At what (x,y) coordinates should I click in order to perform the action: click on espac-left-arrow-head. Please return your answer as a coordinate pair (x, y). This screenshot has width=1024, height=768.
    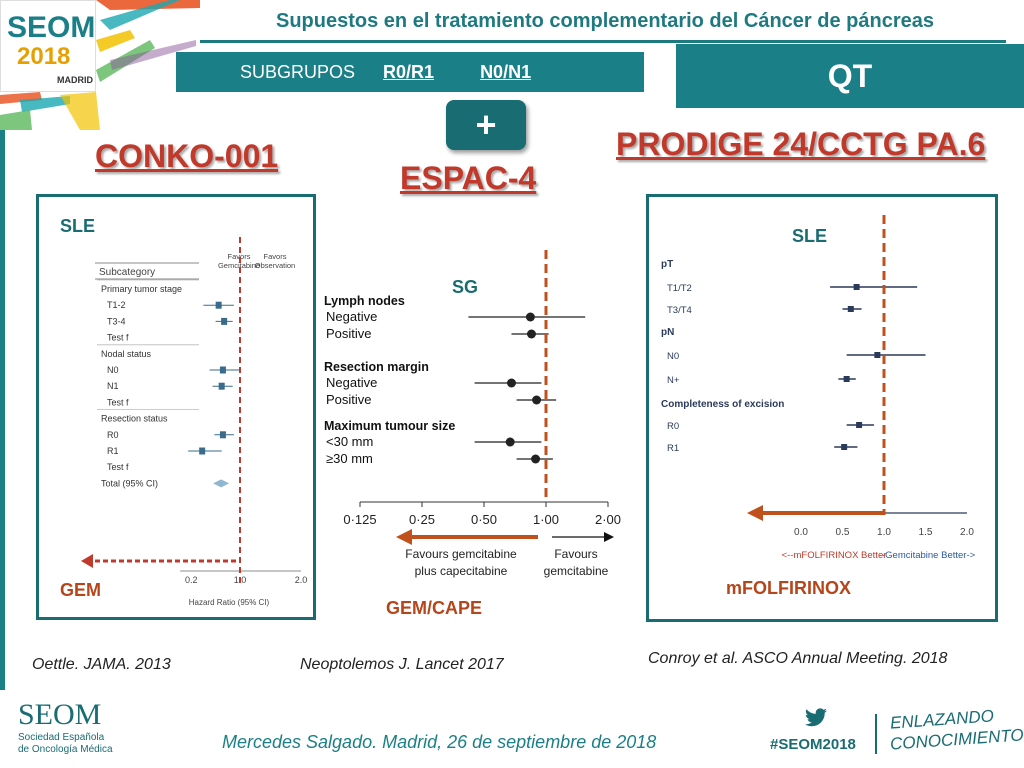
    Looking at the image, I should click on (404, 537).